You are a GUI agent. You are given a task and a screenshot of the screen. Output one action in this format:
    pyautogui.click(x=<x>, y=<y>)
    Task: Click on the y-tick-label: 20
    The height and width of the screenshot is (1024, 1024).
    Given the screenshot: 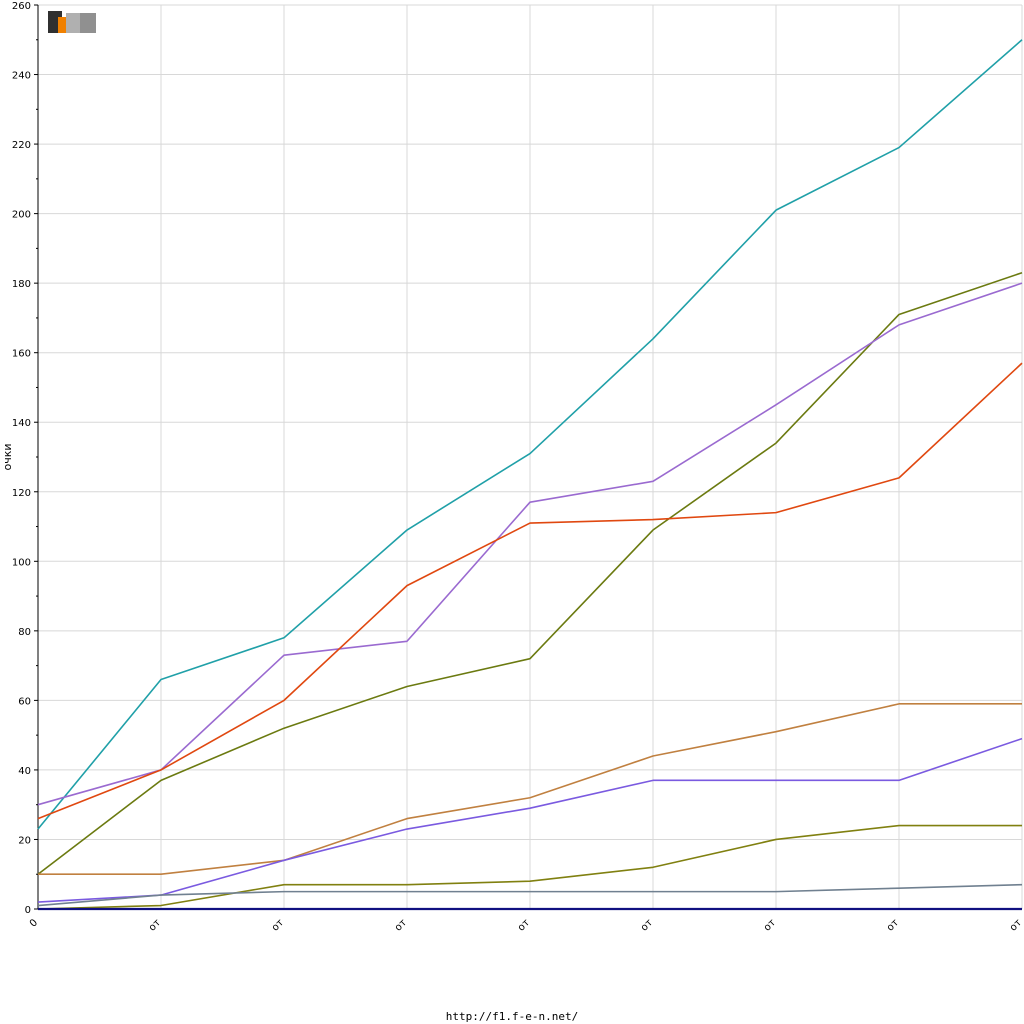 What is the action you would take?
    pyautogui.click(x=24, y=840)
    